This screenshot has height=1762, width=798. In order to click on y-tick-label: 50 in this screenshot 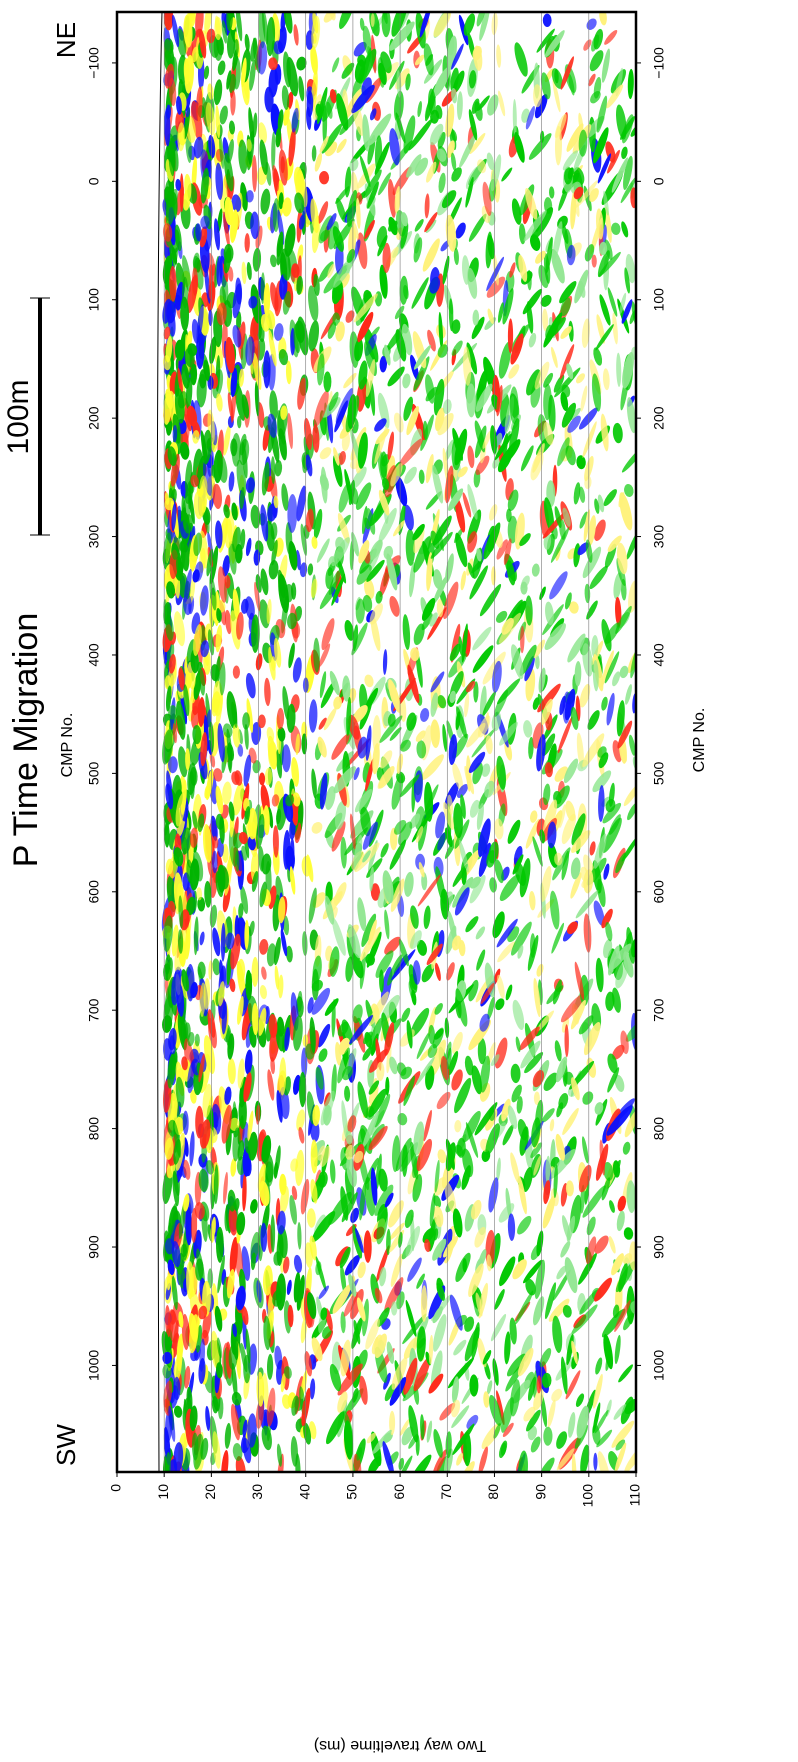, I will do `click(352, 1492)`.